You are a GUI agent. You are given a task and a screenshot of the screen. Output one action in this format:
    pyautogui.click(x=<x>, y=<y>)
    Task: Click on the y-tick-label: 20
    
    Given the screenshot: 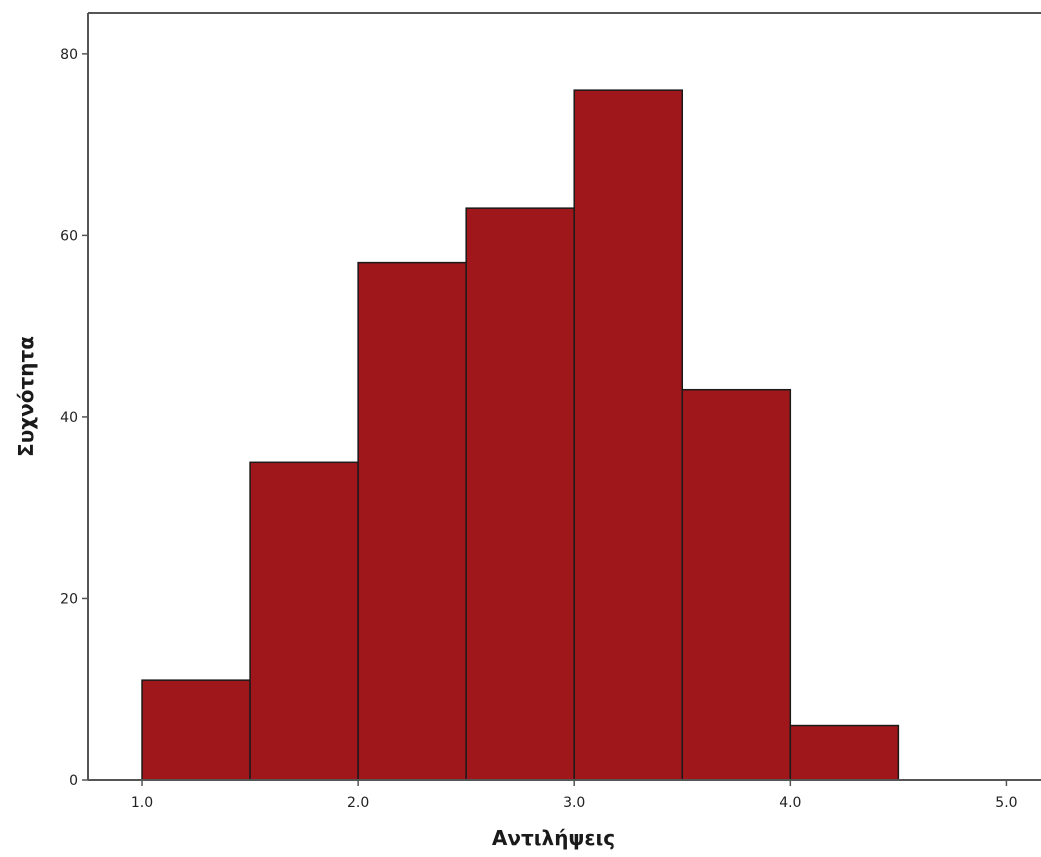 What is the action you would take?
    pyautogui.click(x=69, y=599)
    